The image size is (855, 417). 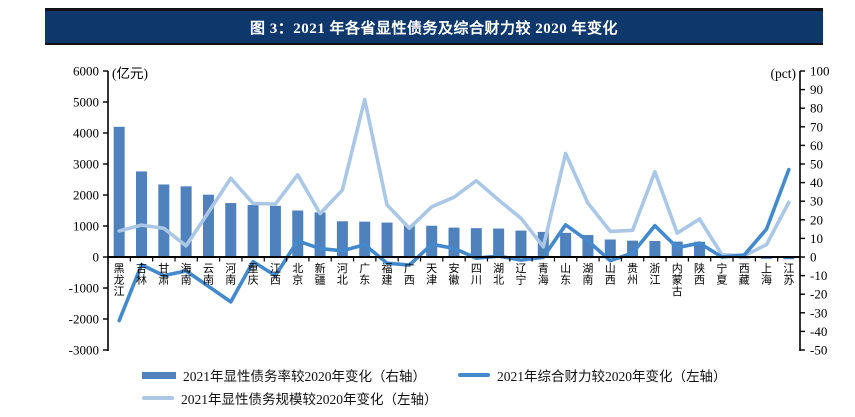 What do you see at coordinates (699, 274) in the screenshot?
I see `category-label: 陕西` at bounding box center [699, 274].